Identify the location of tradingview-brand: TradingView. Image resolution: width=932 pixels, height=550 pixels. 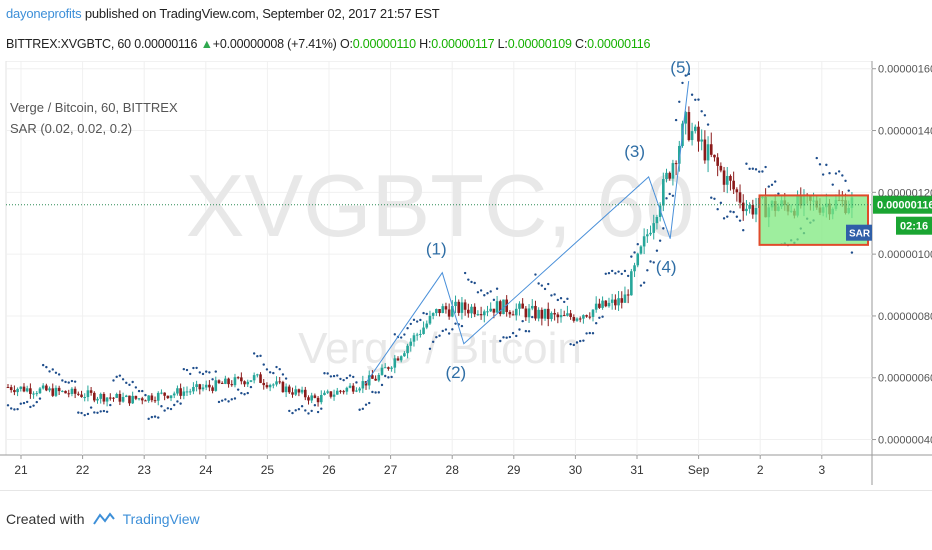
(161, 519).